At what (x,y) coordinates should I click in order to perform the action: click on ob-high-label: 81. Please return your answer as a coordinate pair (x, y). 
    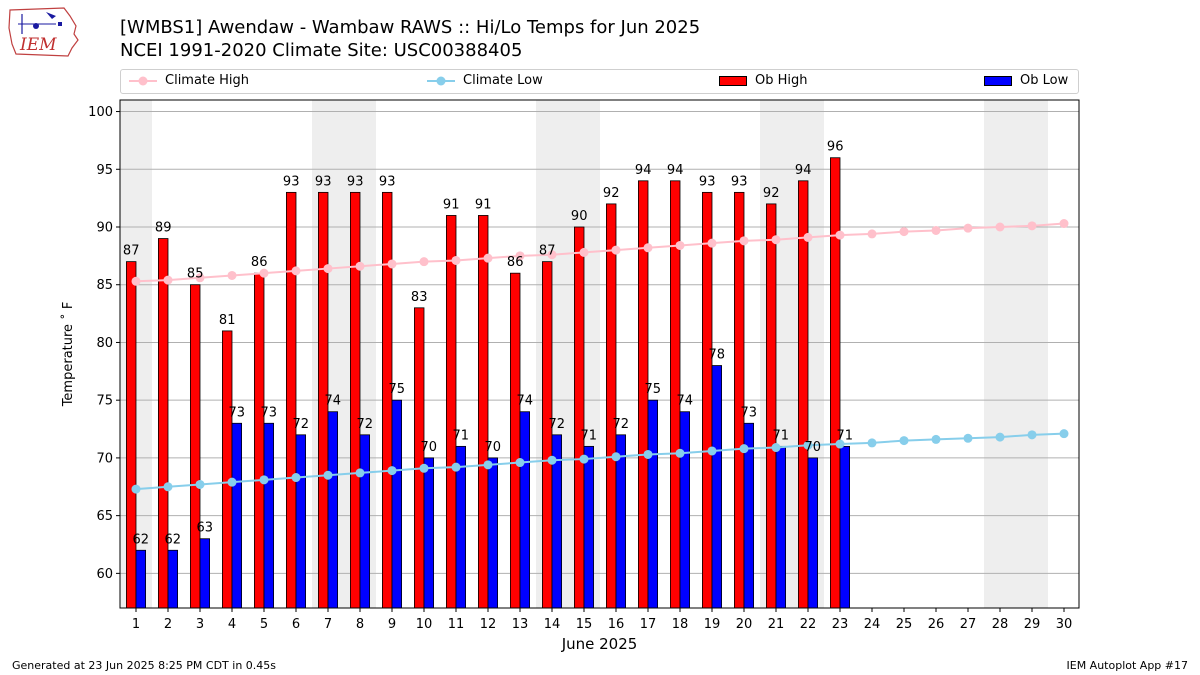
    Looking at the image, I should click on (227, 320).